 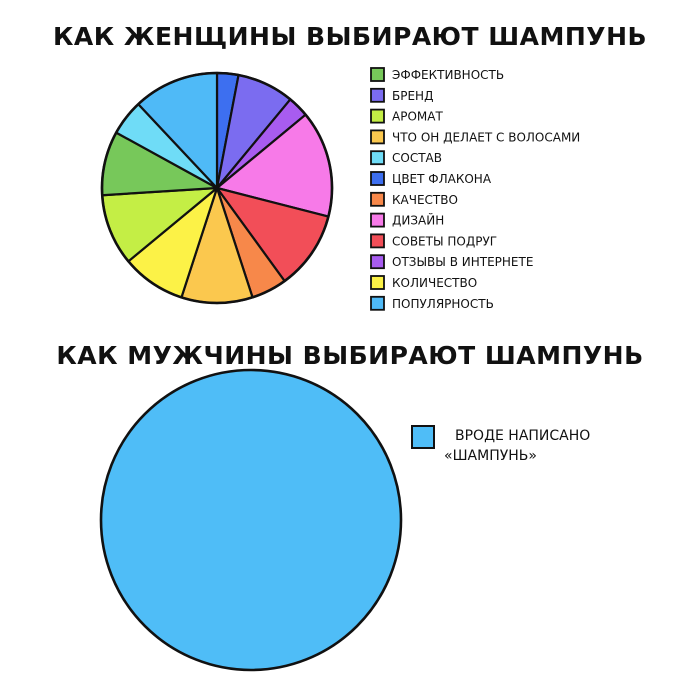 I want to click on legend-label-3: АРОМАТ, so click(x=417, y=117).